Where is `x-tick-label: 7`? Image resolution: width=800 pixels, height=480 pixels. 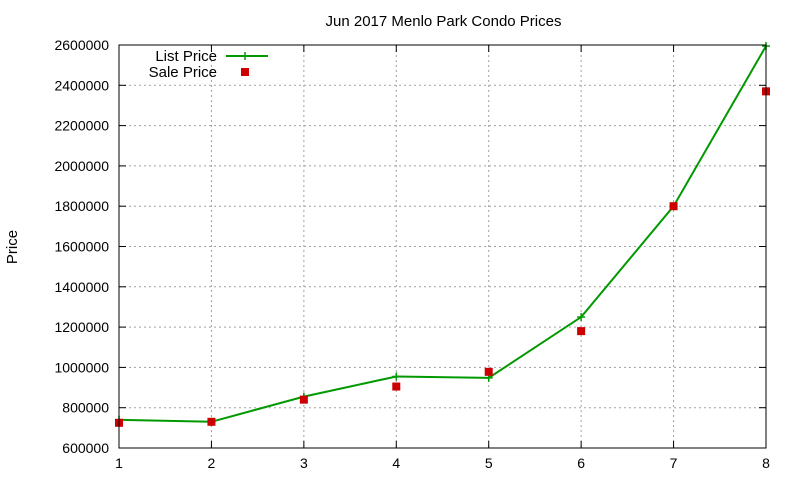 x-tick-label: 7 is located at coordinates (674, 463).